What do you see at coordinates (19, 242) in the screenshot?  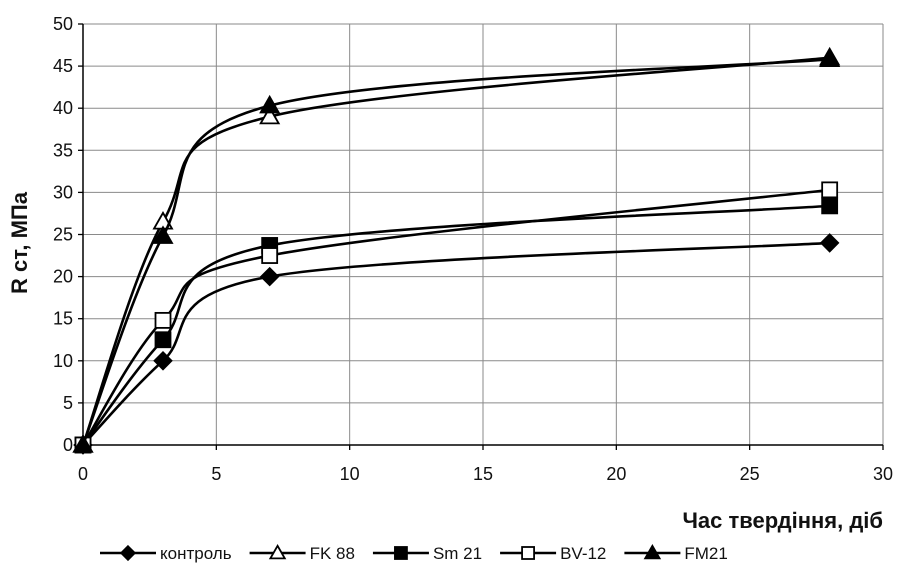 I see `y-axis-title: R ст, МПа` at bounding box center [19, 242].